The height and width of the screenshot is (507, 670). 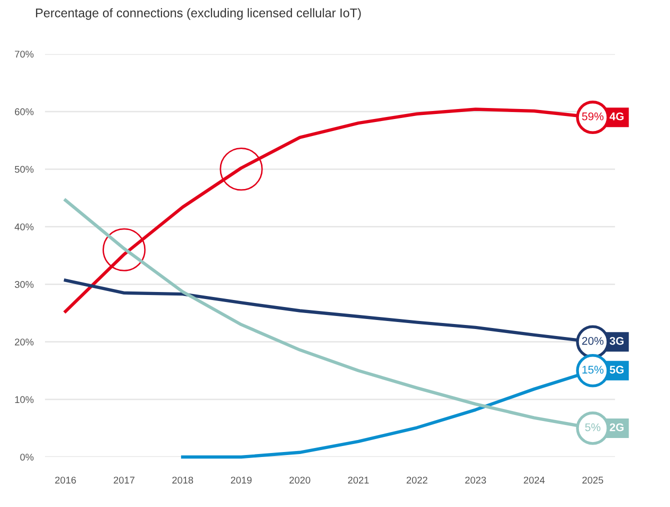 What do you see at coordinates (24, 226) in the screenshot?
I see `y-tick-label: 40%` at bounding box center [24, 226].